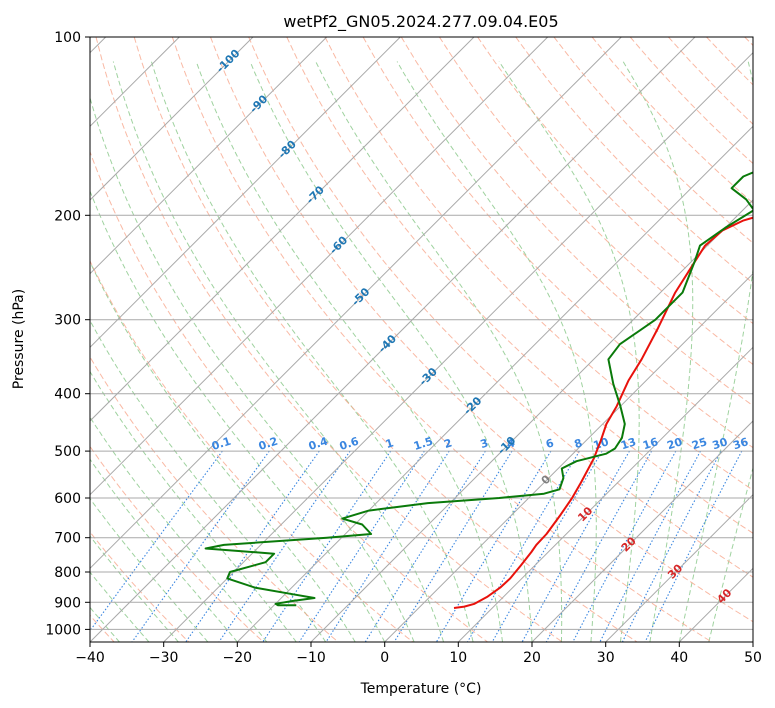 Image resolution: width=775 pixels, height=708 pixels. I want to click on mixing-ratio-label: 10, so click(601, 443).